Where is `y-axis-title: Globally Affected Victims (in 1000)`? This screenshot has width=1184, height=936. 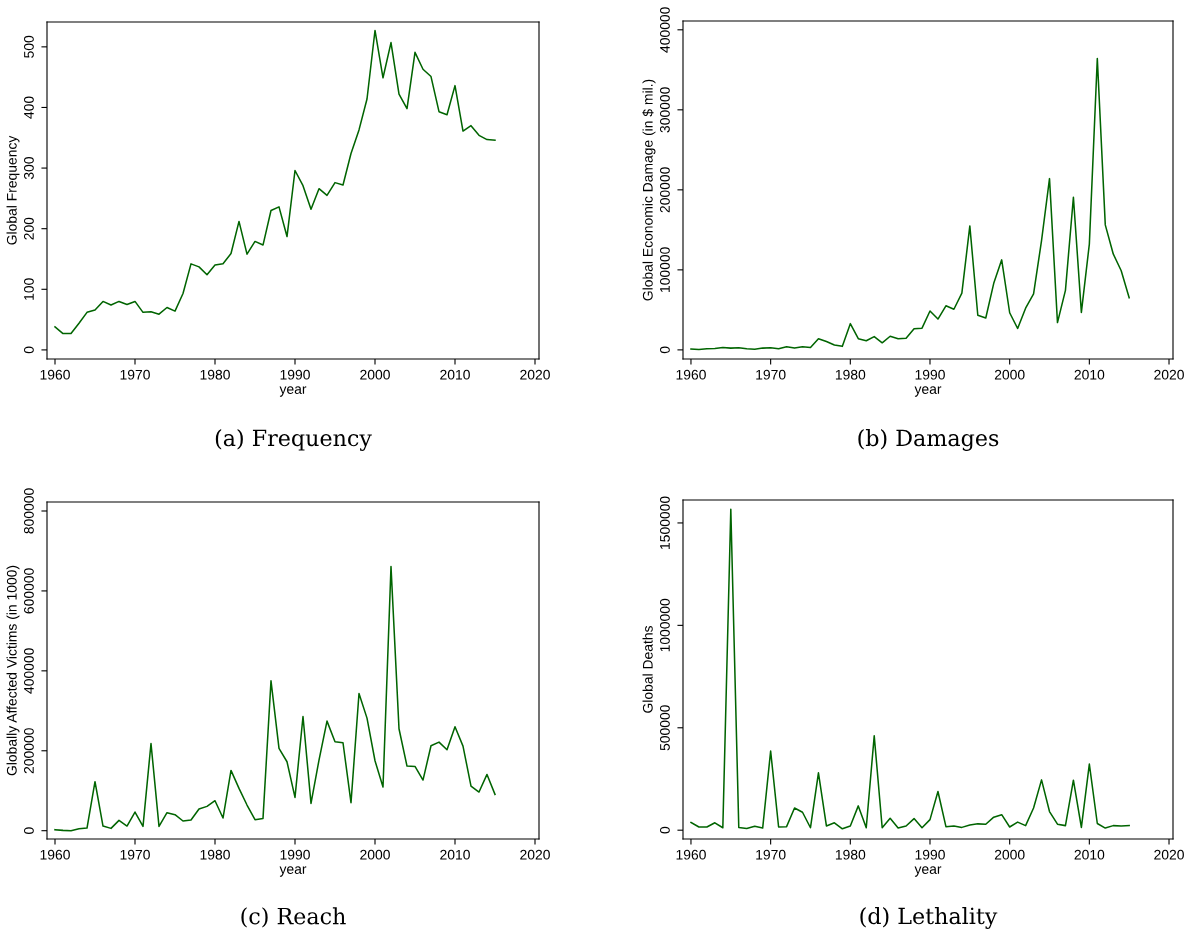 y-axis-title: Globally Affected Victims (in 1000) is located at coordinates (13, 670).